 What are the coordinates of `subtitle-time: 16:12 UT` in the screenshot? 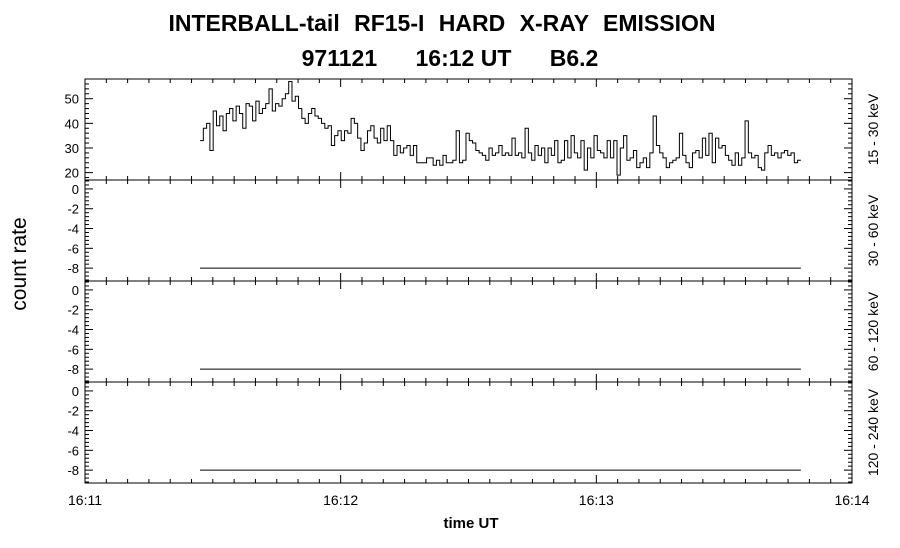 It's located at (463, 58).